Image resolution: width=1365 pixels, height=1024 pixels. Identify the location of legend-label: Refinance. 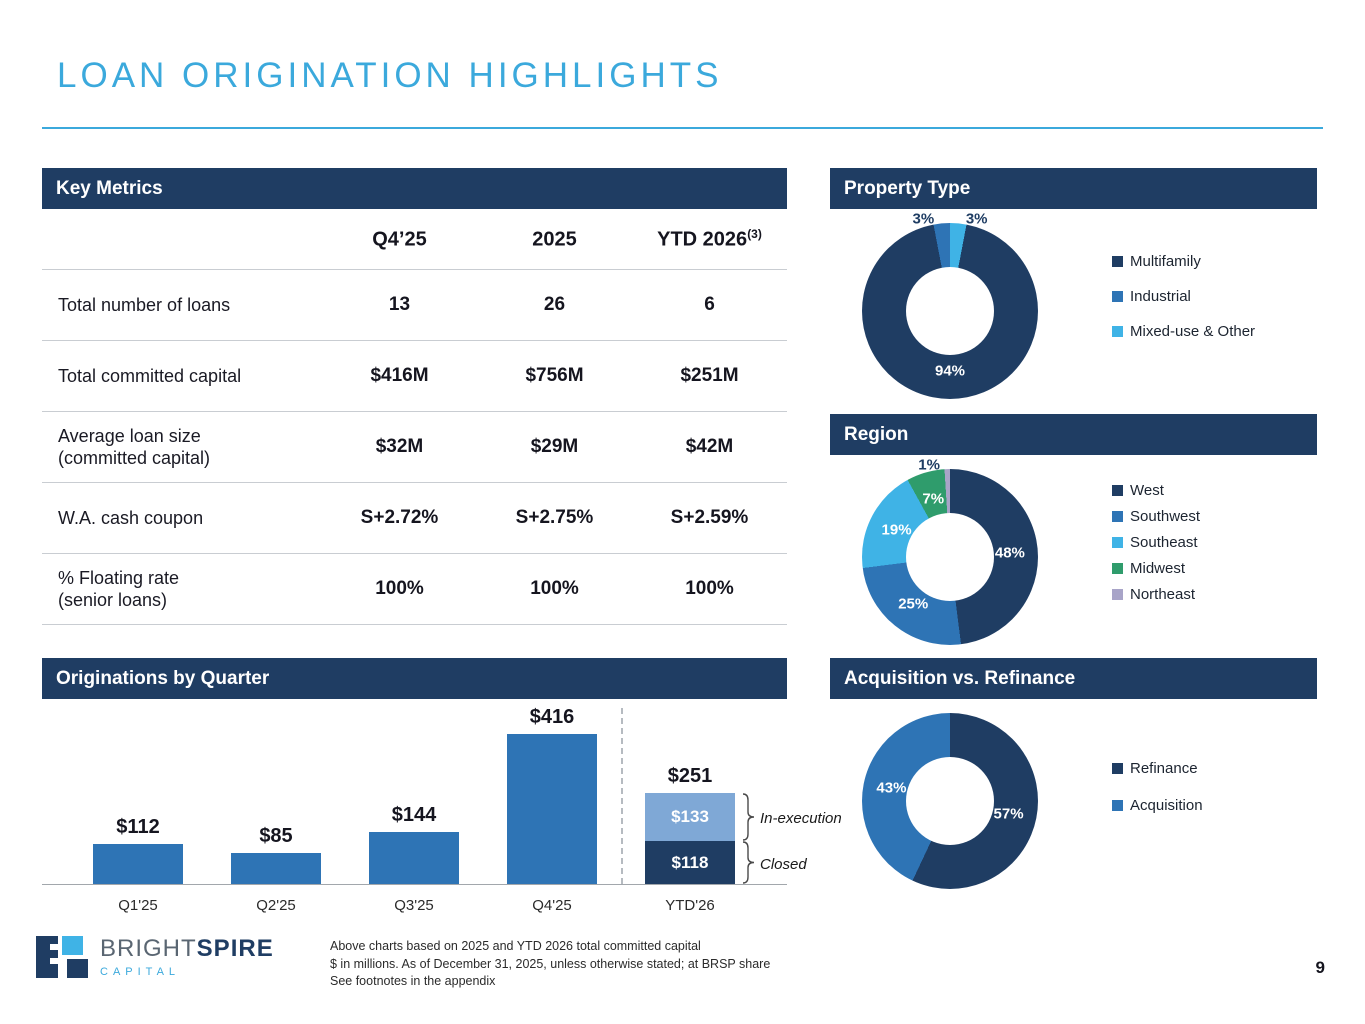
(1164, 768).